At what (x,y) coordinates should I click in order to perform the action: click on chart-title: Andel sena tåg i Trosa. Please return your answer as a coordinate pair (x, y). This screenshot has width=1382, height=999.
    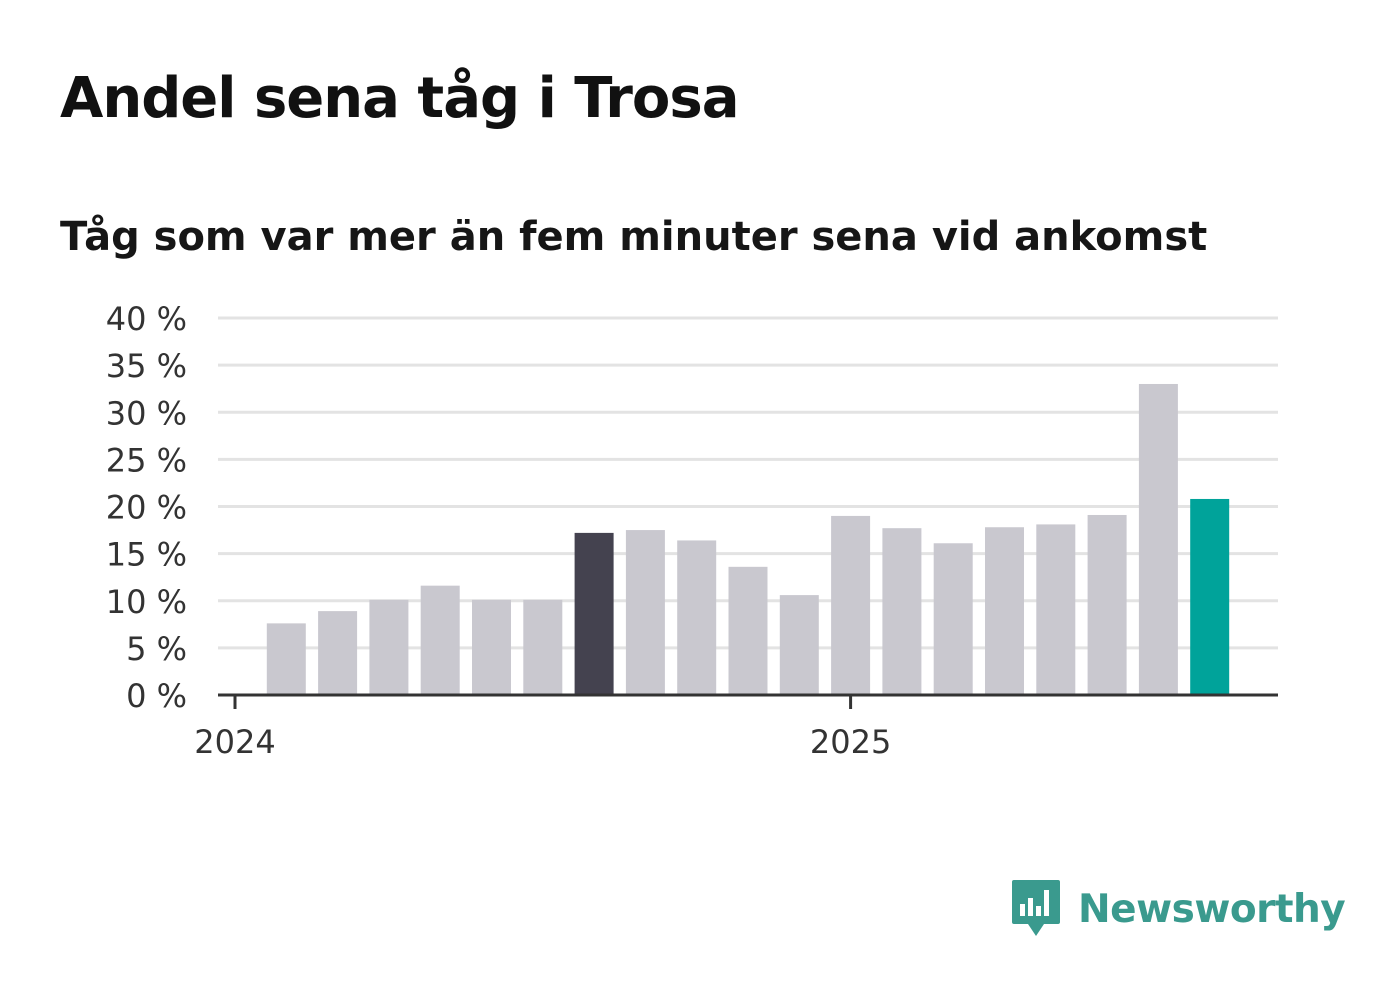
    Looking at the image, I should click on (400, 98).